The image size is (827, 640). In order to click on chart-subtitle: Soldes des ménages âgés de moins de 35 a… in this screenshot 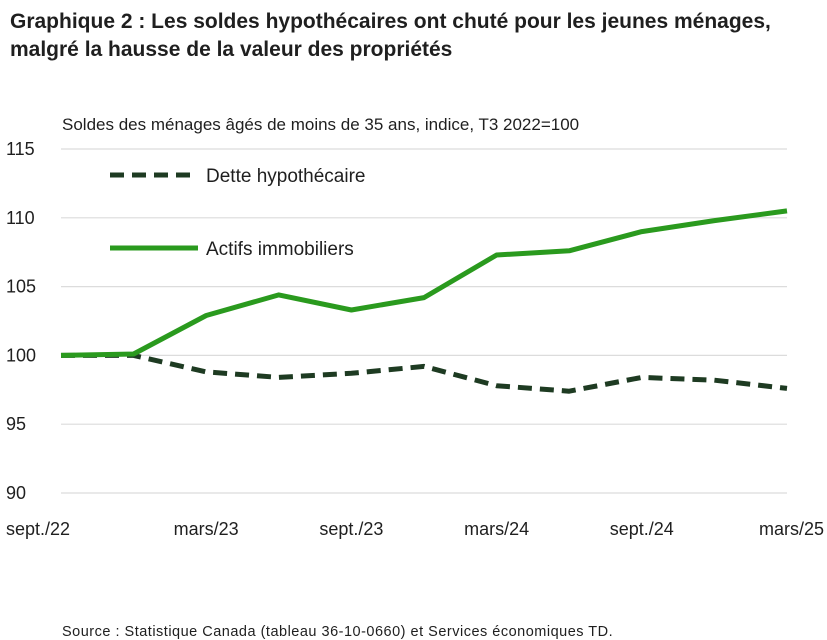, I will do `click(321, 124)`.